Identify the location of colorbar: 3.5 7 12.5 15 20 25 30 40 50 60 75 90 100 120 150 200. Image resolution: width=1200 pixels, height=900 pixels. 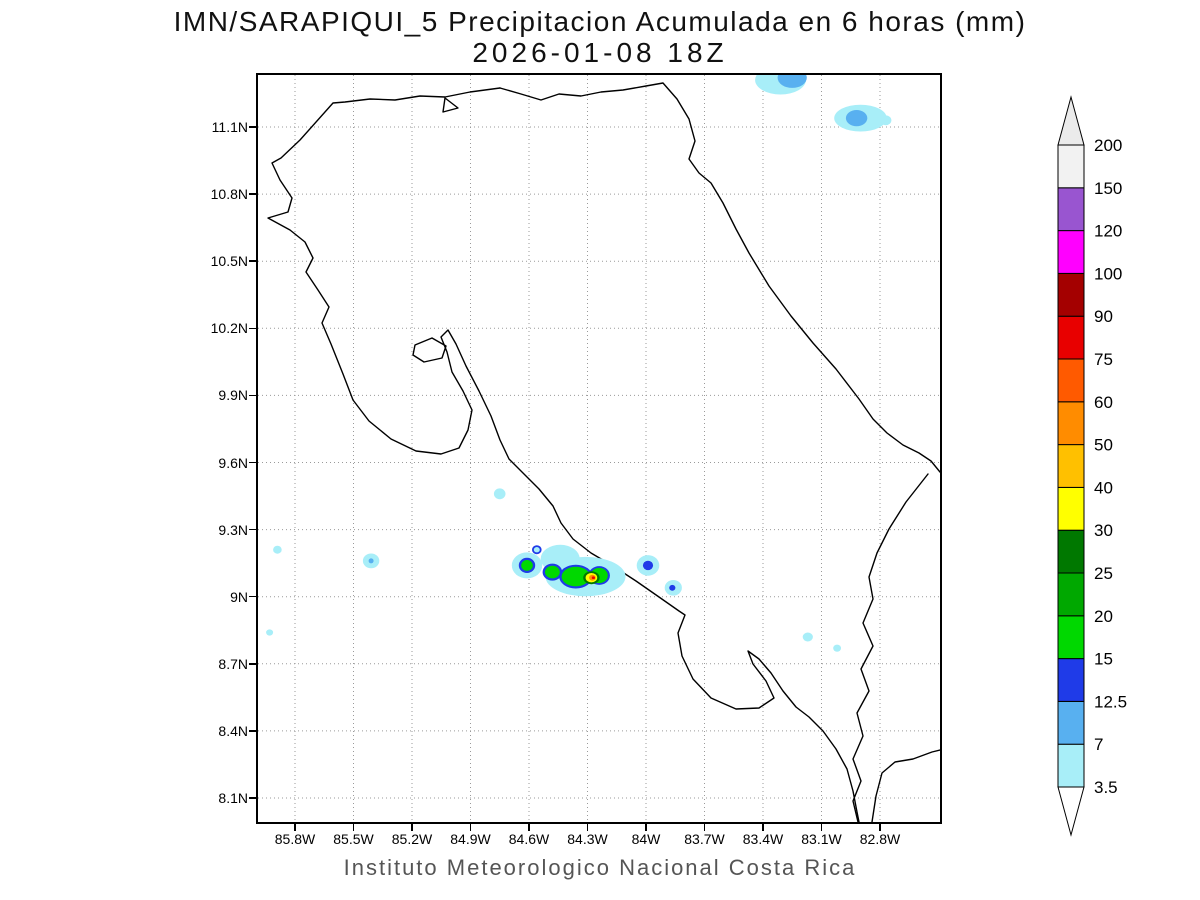
(1092, 466).